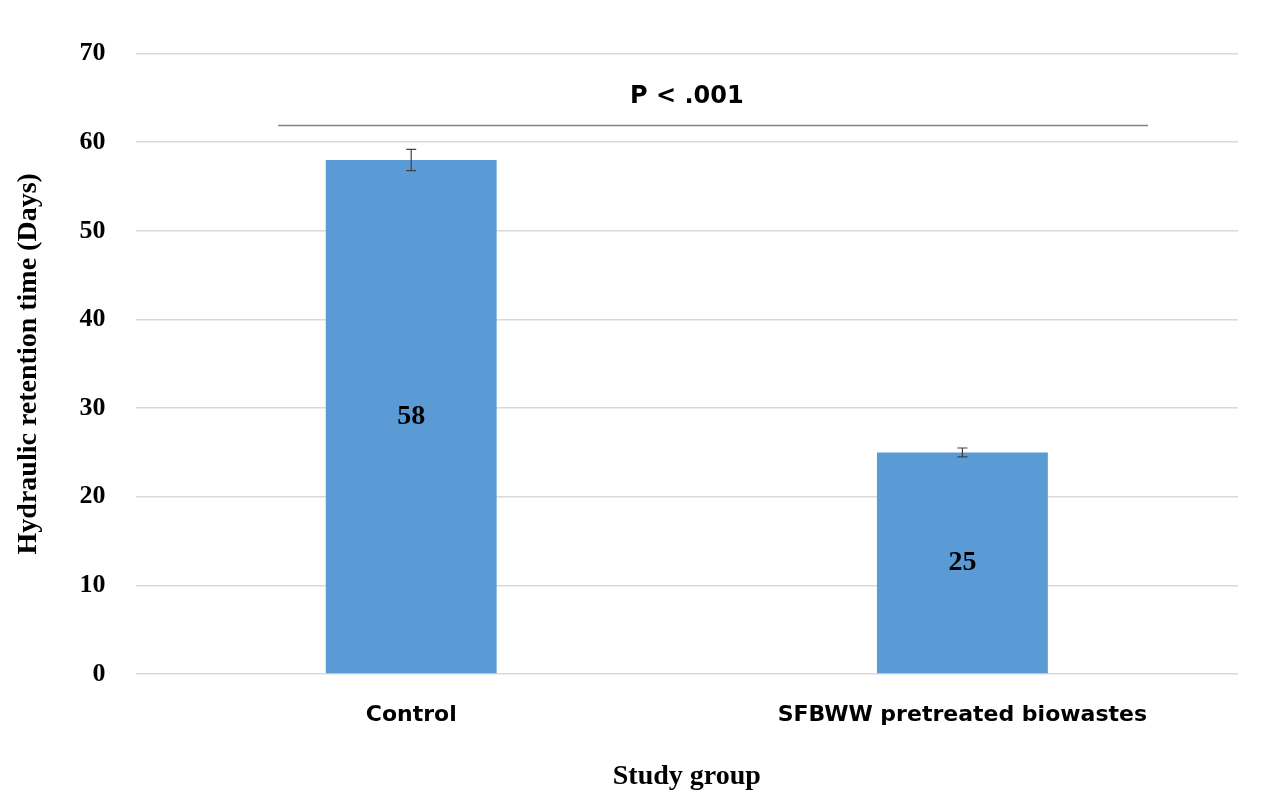 The image size is (1266, 807). Describe the element at coordinates (92, 495) in the screenshot. I see `y-tick-label: 20` at that location.